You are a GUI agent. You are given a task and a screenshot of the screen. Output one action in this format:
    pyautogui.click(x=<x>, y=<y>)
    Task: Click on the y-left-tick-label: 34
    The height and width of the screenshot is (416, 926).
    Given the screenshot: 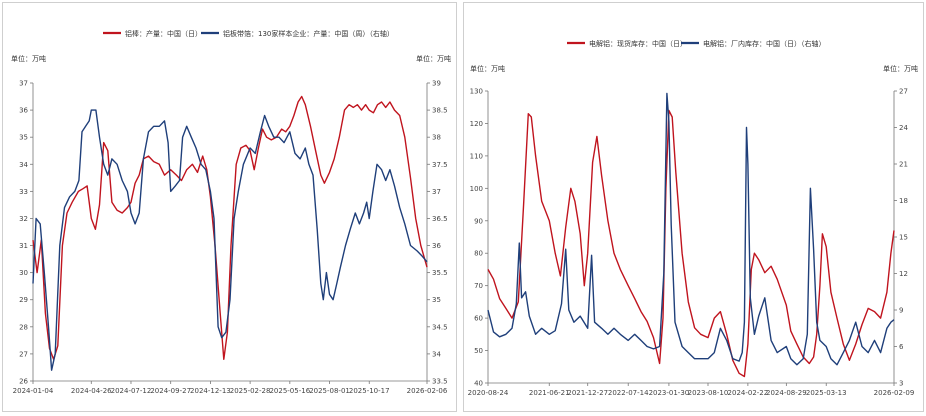 What is the action you would take?
    pyautogui.click(x=23, y=165)
    